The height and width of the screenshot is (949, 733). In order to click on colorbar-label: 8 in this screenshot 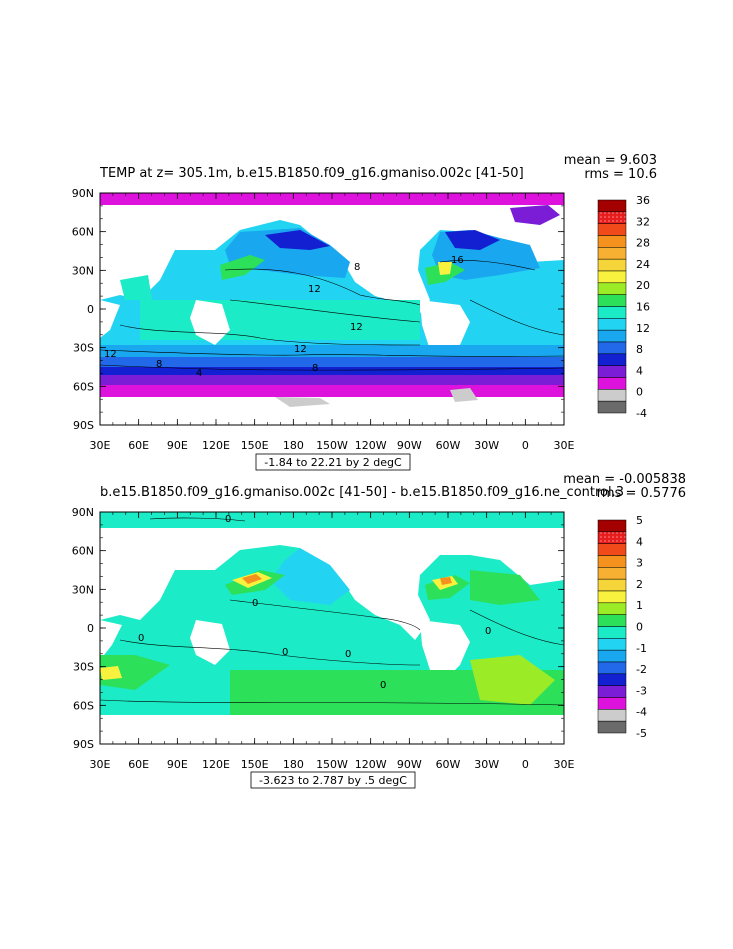, I will do `click(639, 349)`.